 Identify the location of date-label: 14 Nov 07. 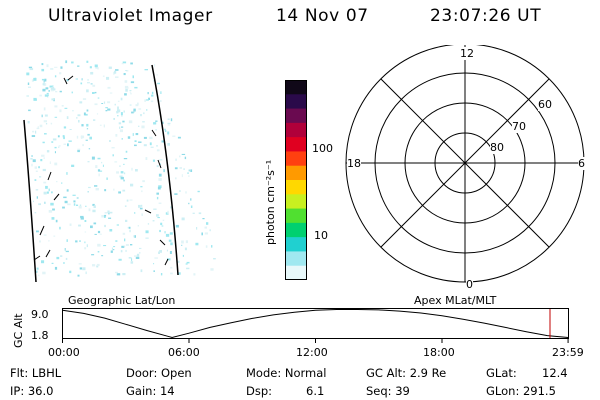
(322, 16).